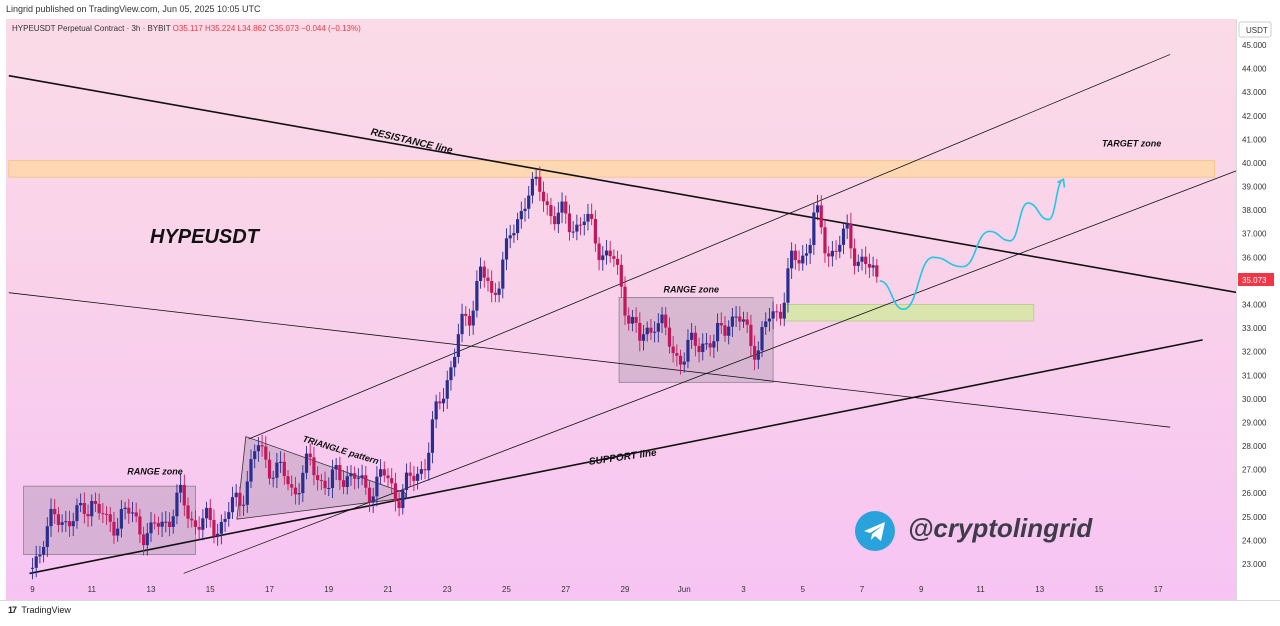  Describe the element at coordinates (39, 610) in the screenshot. I see `tradingview-brand: 17 TradingView` at that location.